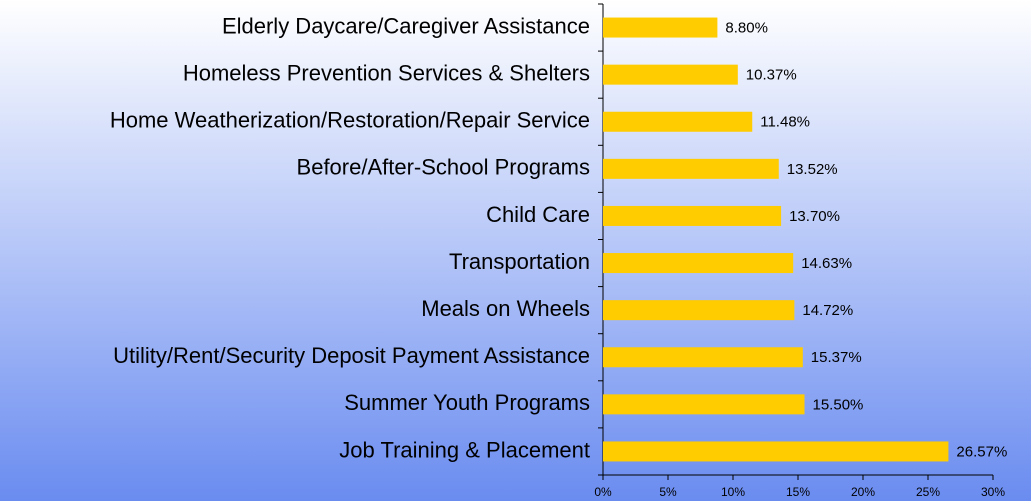  Describe the element at coordinates (467, 402) in the screenshot. I see `category-label: Summer Youth Programs` at that location.